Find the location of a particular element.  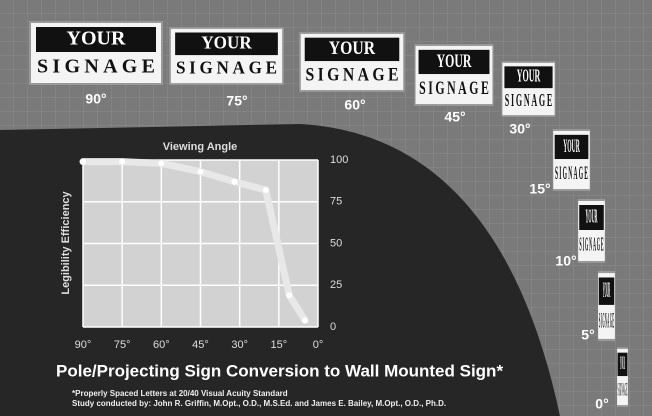

angle-label: 30° is located at coordinates (519, 129).